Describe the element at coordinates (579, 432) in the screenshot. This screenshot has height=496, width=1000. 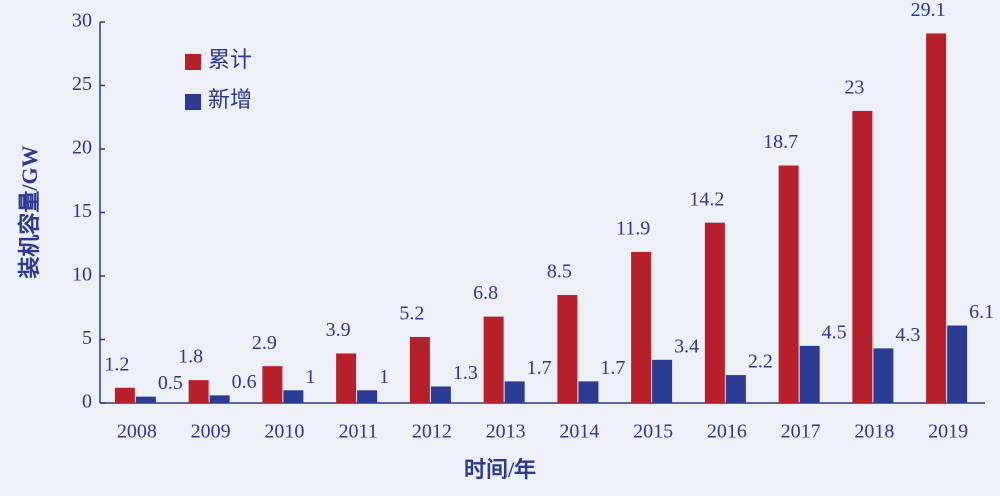
I see `x-tick-label: 2014` at that location.